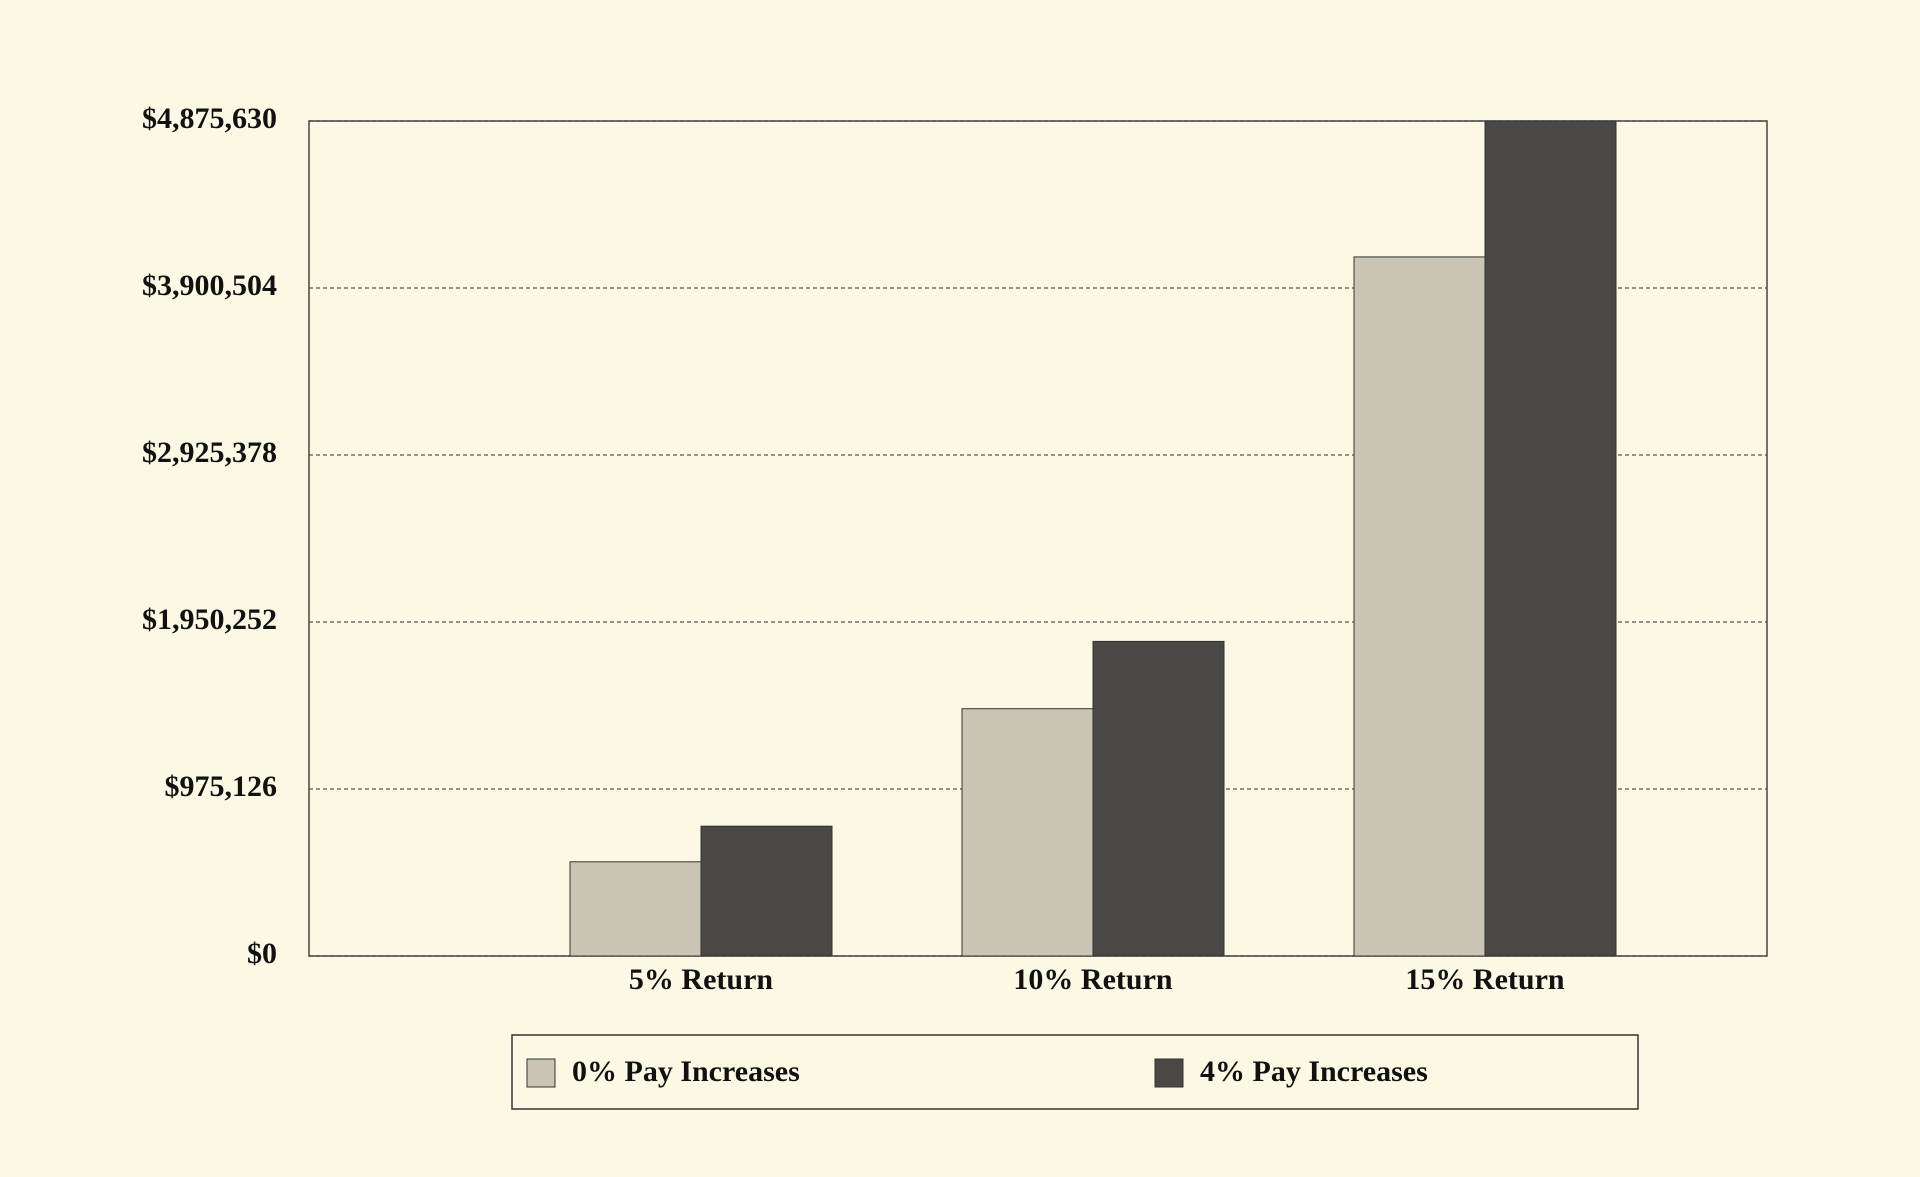 Image resolution: width=1920 pixels, height=1177 pixels. What do you see at coordinates (1092, 979) in the screenshot?
I see `x-tick-label: 10% Return` at bounding box center [1092, 979].